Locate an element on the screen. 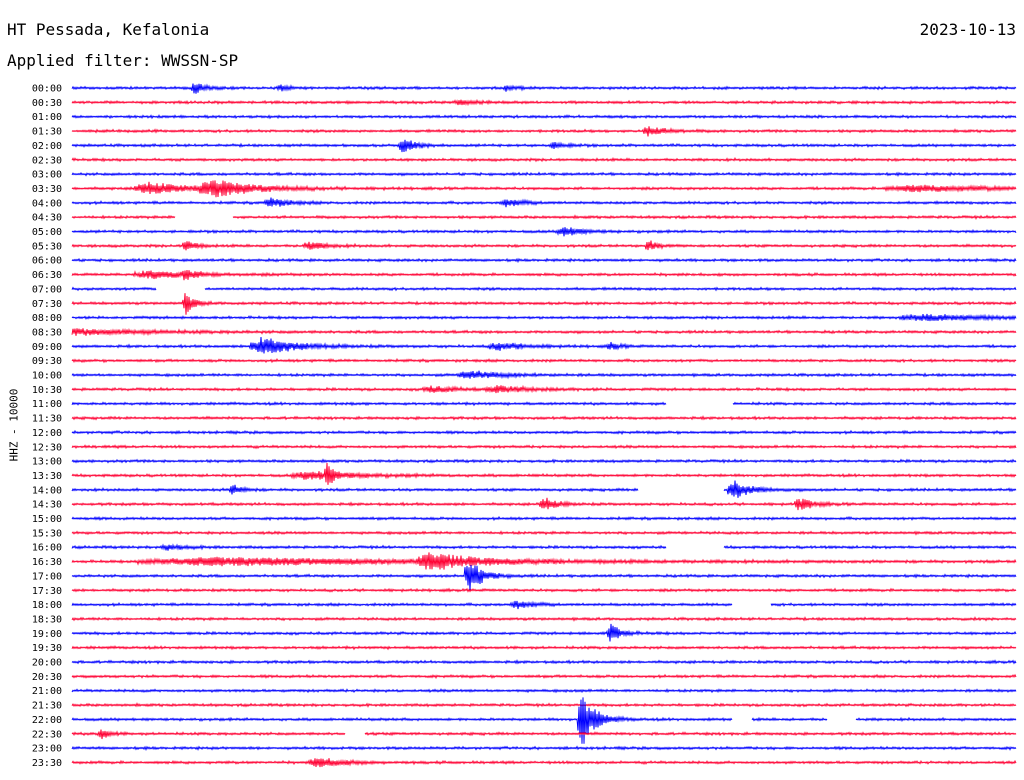  row-tick-label: 12:30 is located at coordinates (47, 447).